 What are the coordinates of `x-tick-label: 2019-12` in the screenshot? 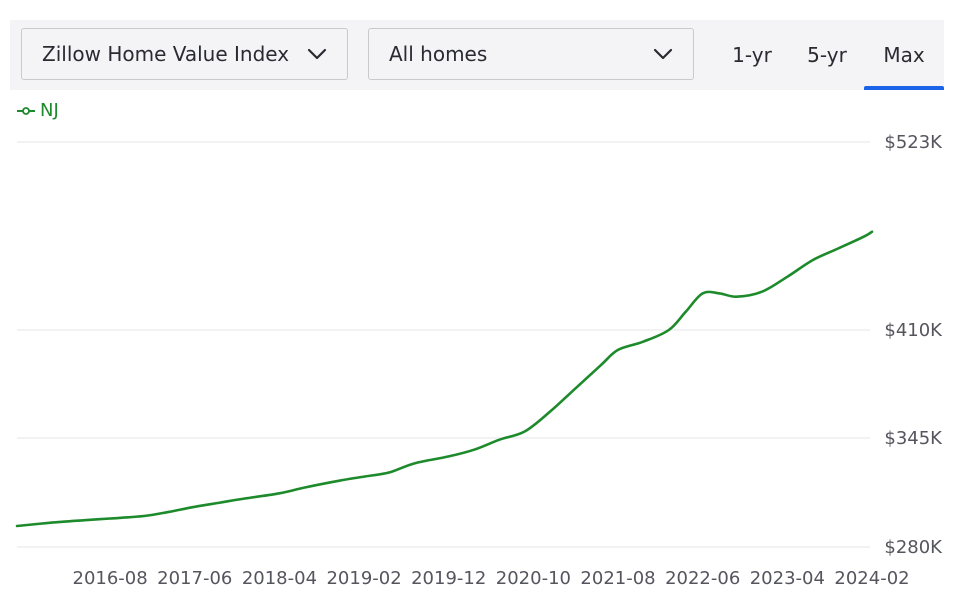 It's located at (448, 578).